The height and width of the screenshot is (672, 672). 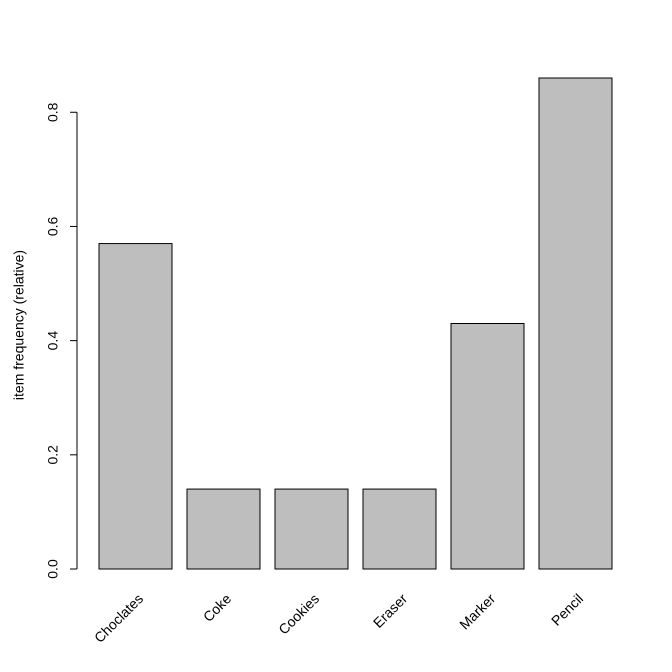 What do you see at coordinates (118, 617) in the screenshot?
I see `x-tick-label: Choclates` at bounding box center [118, 617].